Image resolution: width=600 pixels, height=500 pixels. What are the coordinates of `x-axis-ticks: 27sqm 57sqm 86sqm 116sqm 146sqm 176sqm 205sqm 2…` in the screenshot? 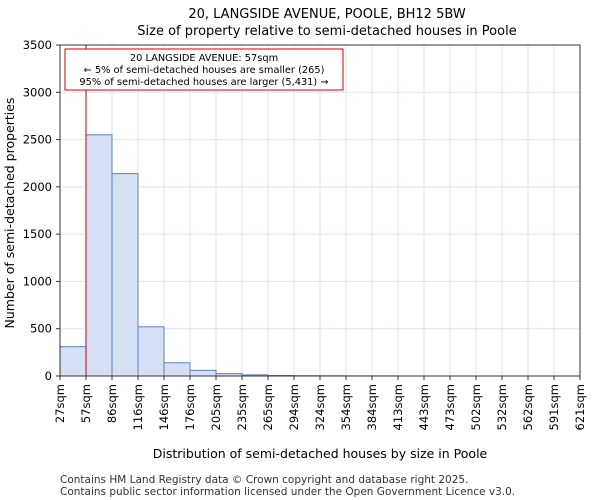 It's located at (320, 403).